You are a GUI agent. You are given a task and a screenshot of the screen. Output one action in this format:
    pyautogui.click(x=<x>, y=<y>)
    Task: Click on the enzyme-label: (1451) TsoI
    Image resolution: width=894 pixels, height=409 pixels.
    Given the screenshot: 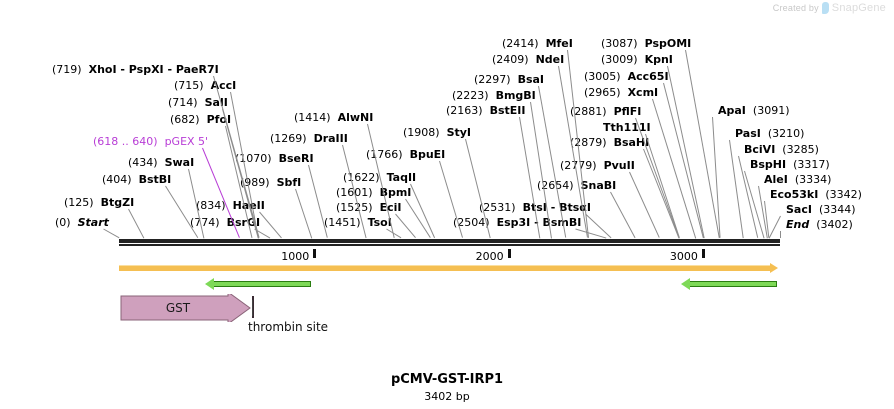 What is the action you would take?
    pyautogui.click(x=358, y=222)
    